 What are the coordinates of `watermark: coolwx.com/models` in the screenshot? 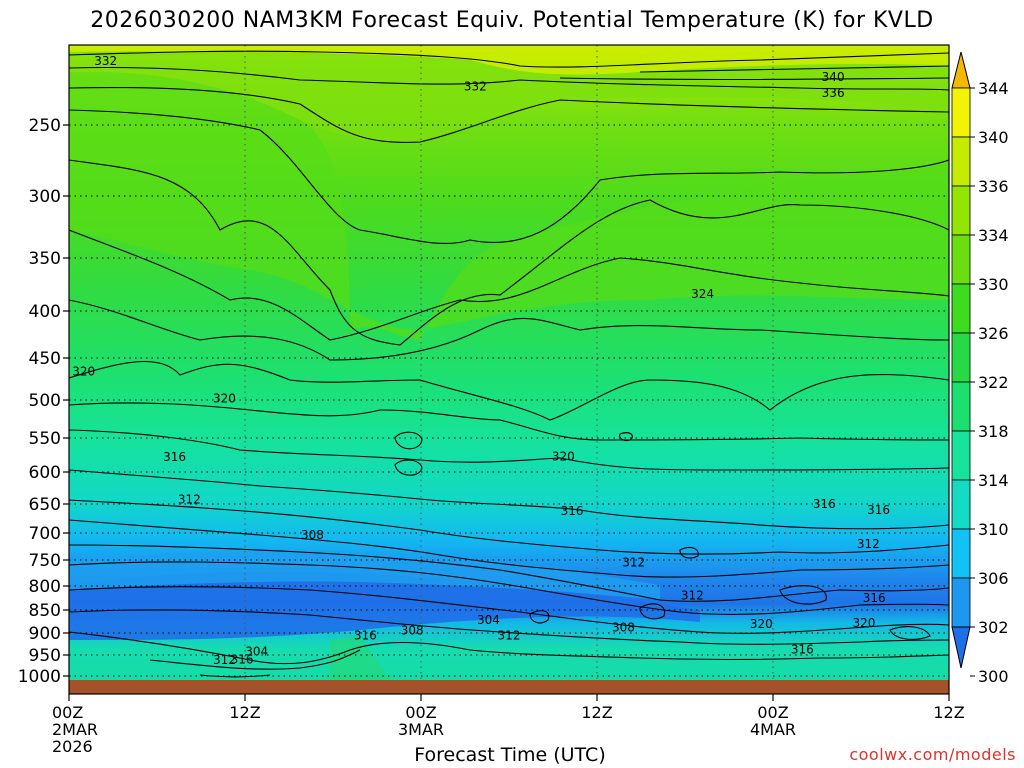 It's located at (932, 754).